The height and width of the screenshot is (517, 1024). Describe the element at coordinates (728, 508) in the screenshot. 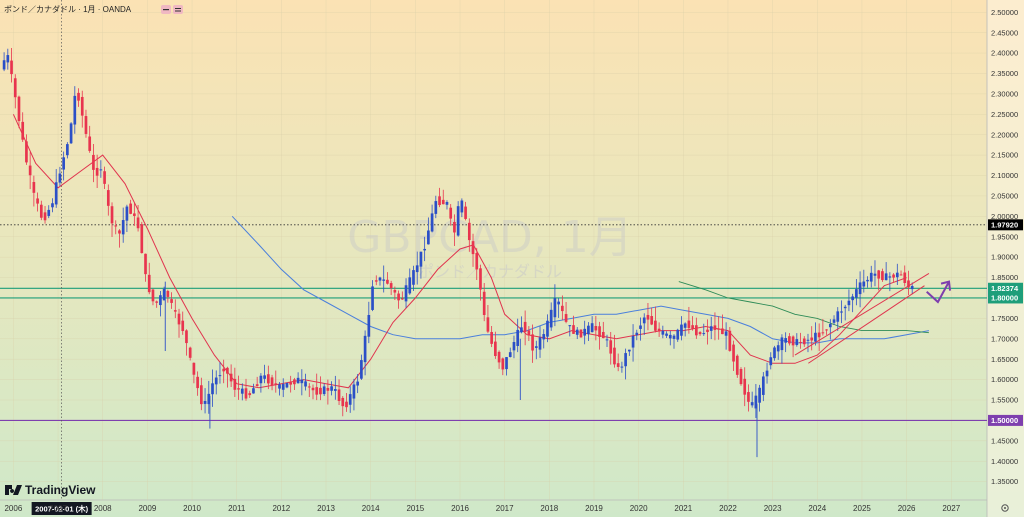

I see `time-tick-label: 2022` at that location.